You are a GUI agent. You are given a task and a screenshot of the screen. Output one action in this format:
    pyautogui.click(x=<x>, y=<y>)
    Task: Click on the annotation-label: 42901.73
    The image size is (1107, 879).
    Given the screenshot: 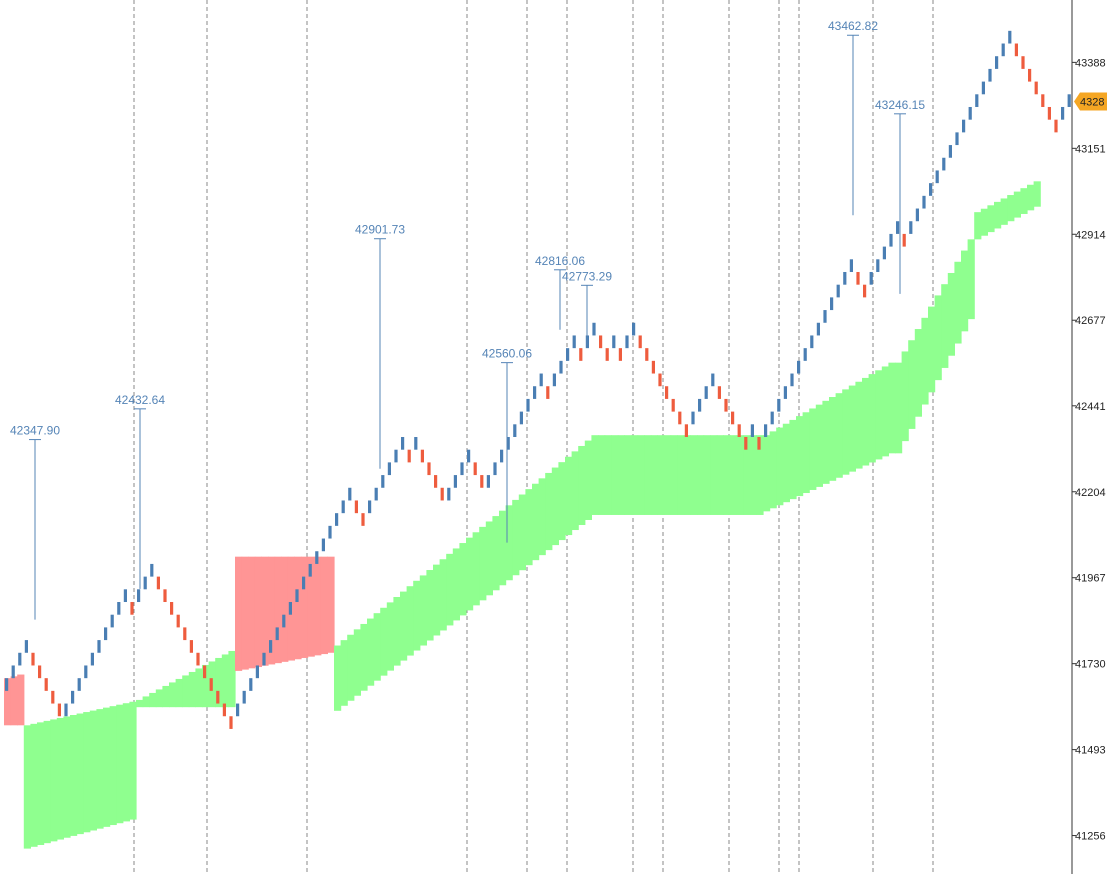 What is the action you would take?
    pyautogui.click(x=380, y=230)
    